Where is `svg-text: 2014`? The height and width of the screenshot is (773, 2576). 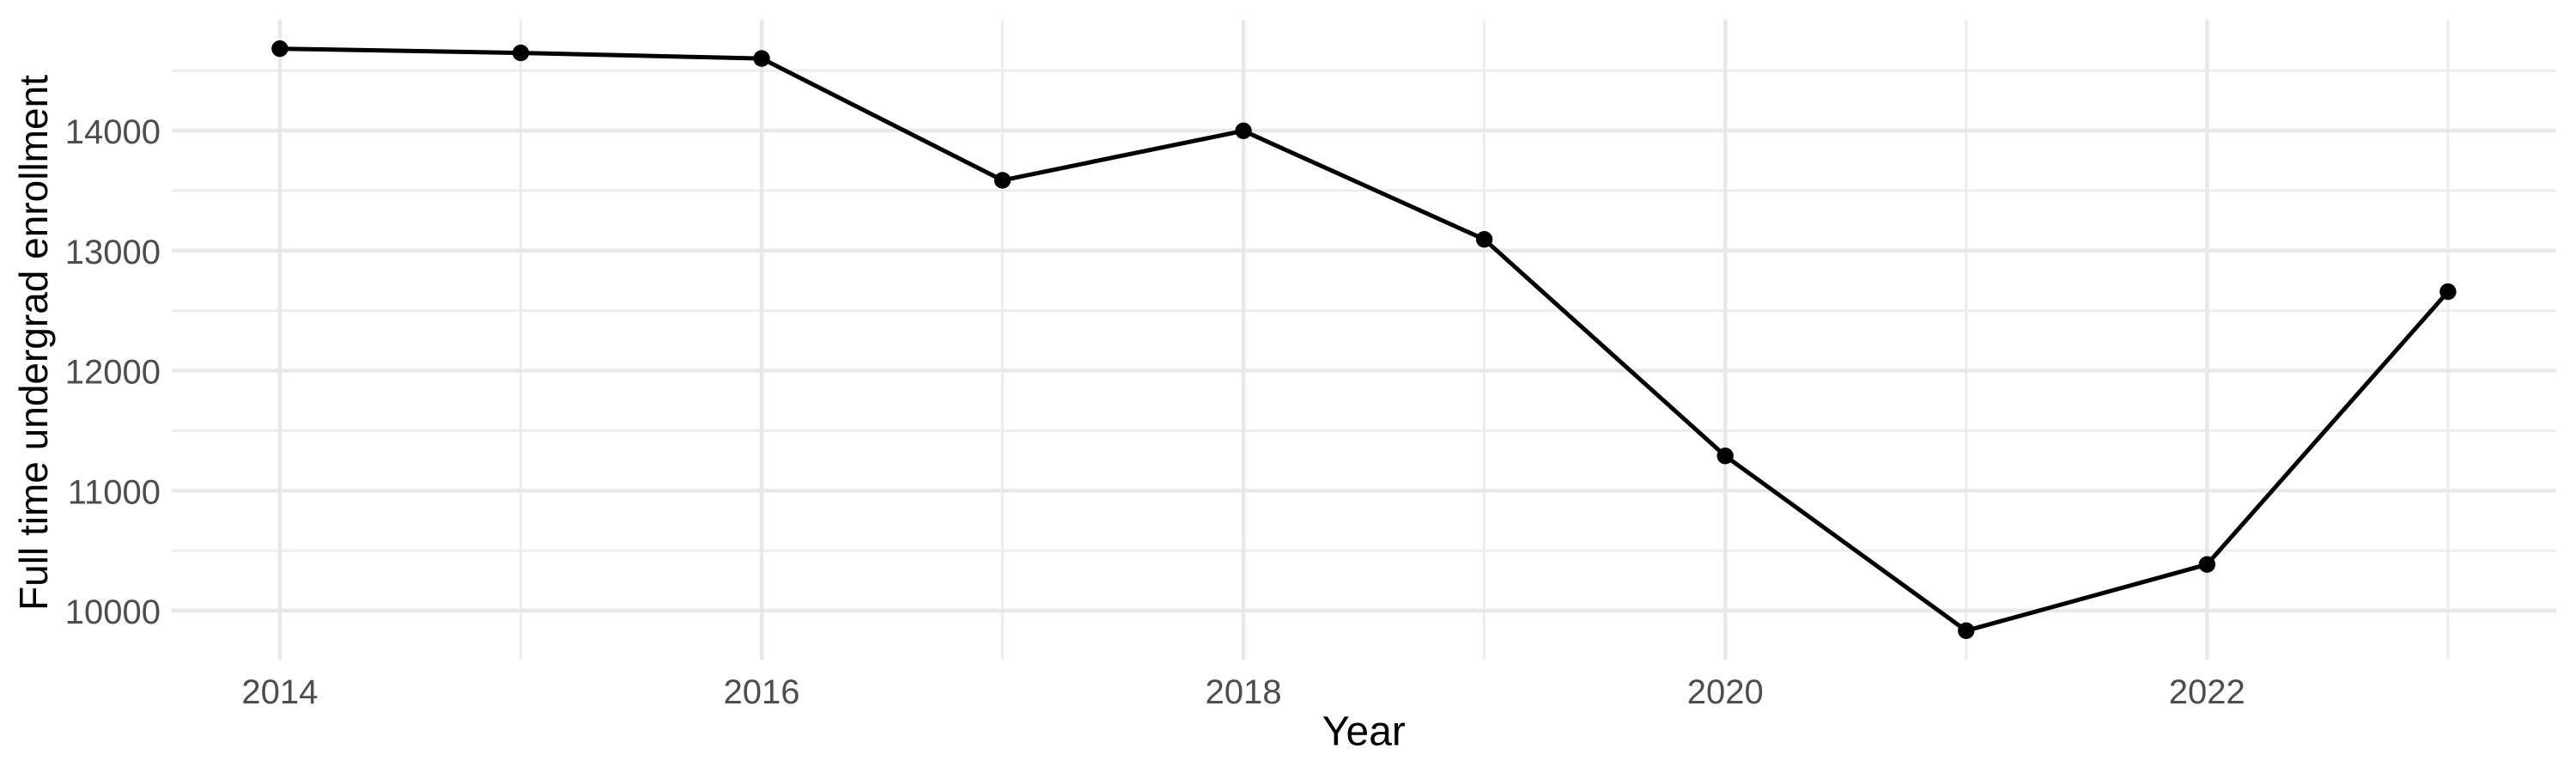
svg-text: 2014 is located at coordinates (280, 692).